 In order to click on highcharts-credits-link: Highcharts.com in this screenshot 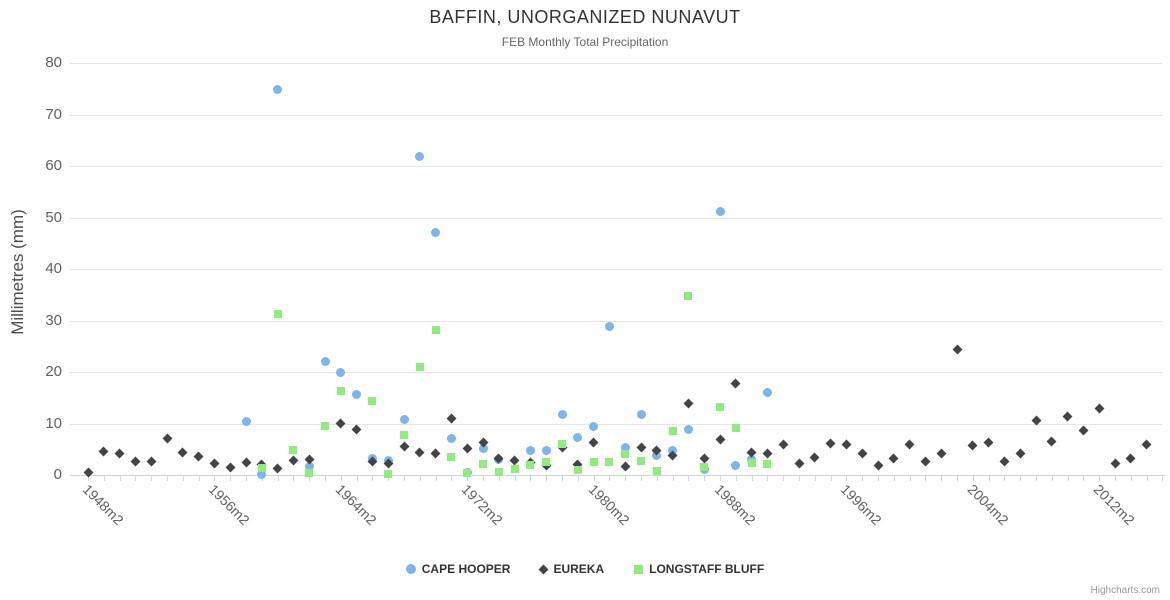, I will do `click(1125, 590)`.